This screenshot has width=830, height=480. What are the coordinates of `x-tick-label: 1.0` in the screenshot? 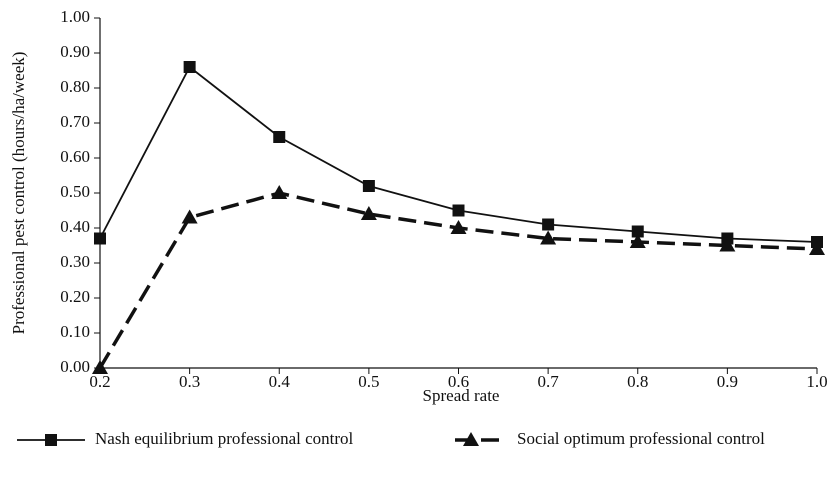 It's located at (816, 381).